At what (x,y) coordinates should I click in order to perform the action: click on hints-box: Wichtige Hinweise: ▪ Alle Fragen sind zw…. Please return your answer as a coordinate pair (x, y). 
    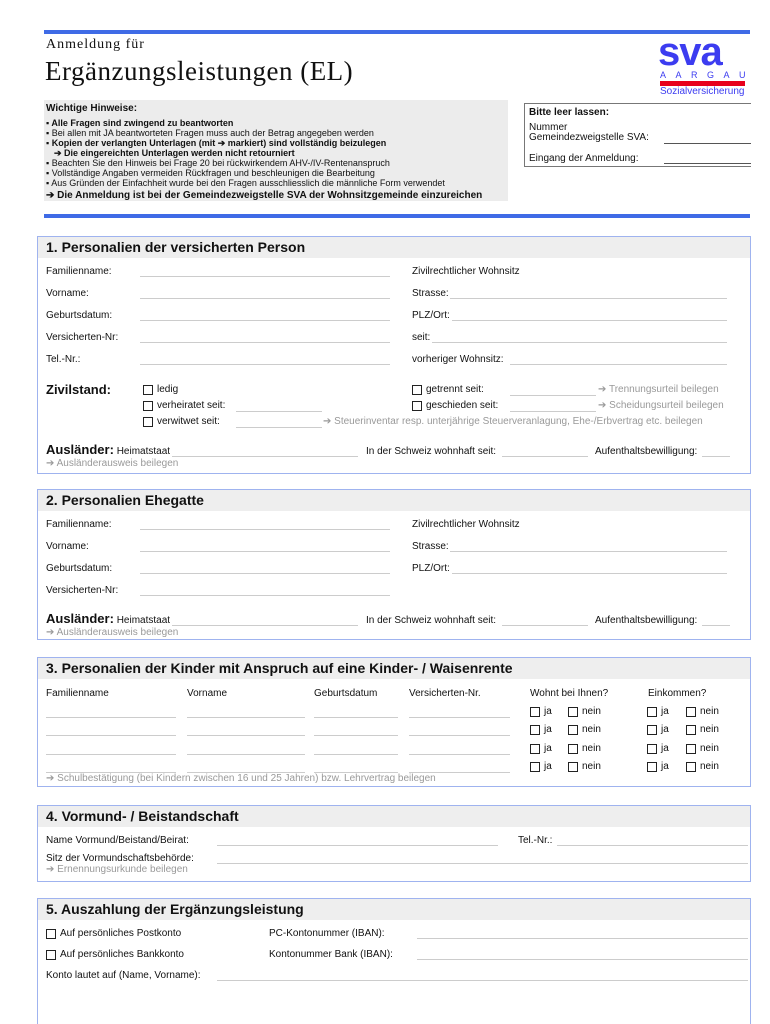
    Looking at the image, I should click on (276, 150).